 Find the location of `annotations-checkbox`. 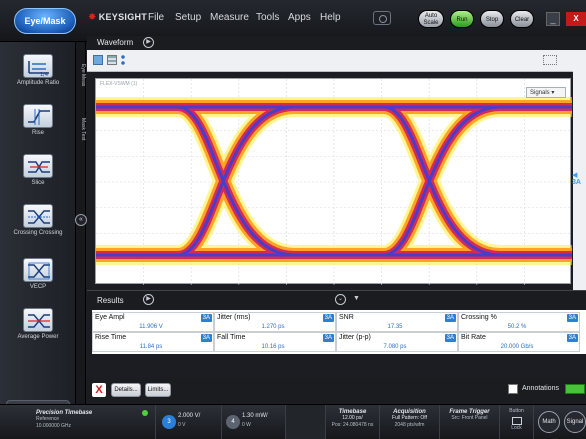

annotations-checkbox is located at coordinates (513, 389).